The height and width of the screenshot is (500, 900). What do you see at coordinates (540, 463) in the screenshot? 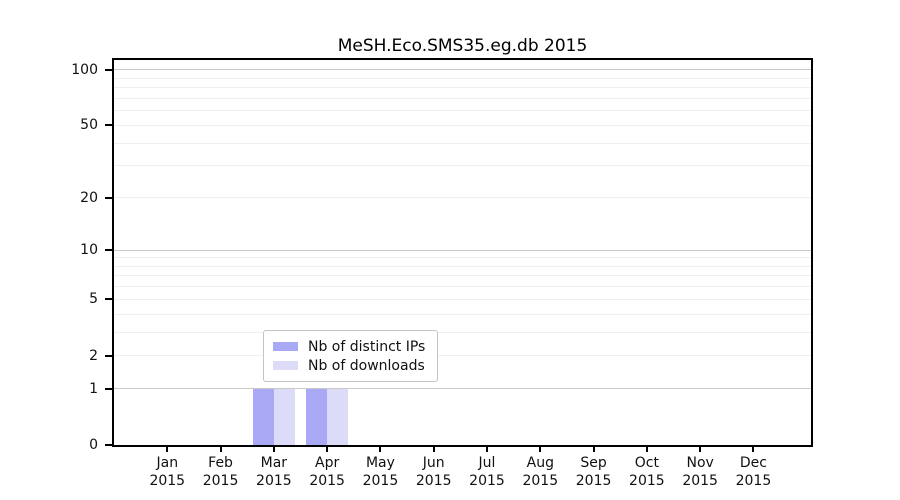
I see `x-tick-month: Aug` at bounding box center [540, 463].